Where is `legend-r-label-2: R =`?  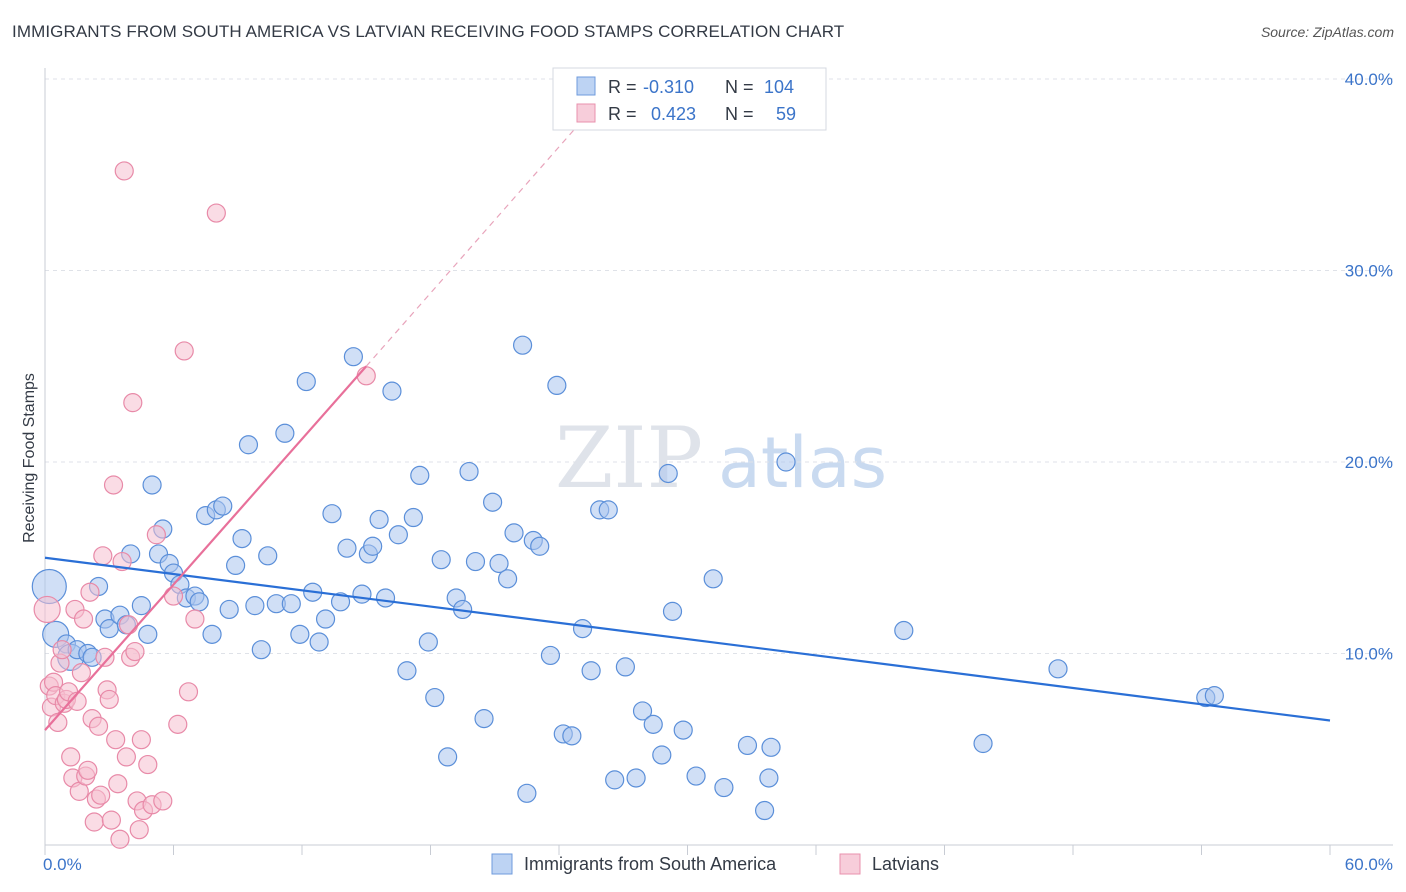 legend-r-label-2: R = is located at coordinates (622, 114).